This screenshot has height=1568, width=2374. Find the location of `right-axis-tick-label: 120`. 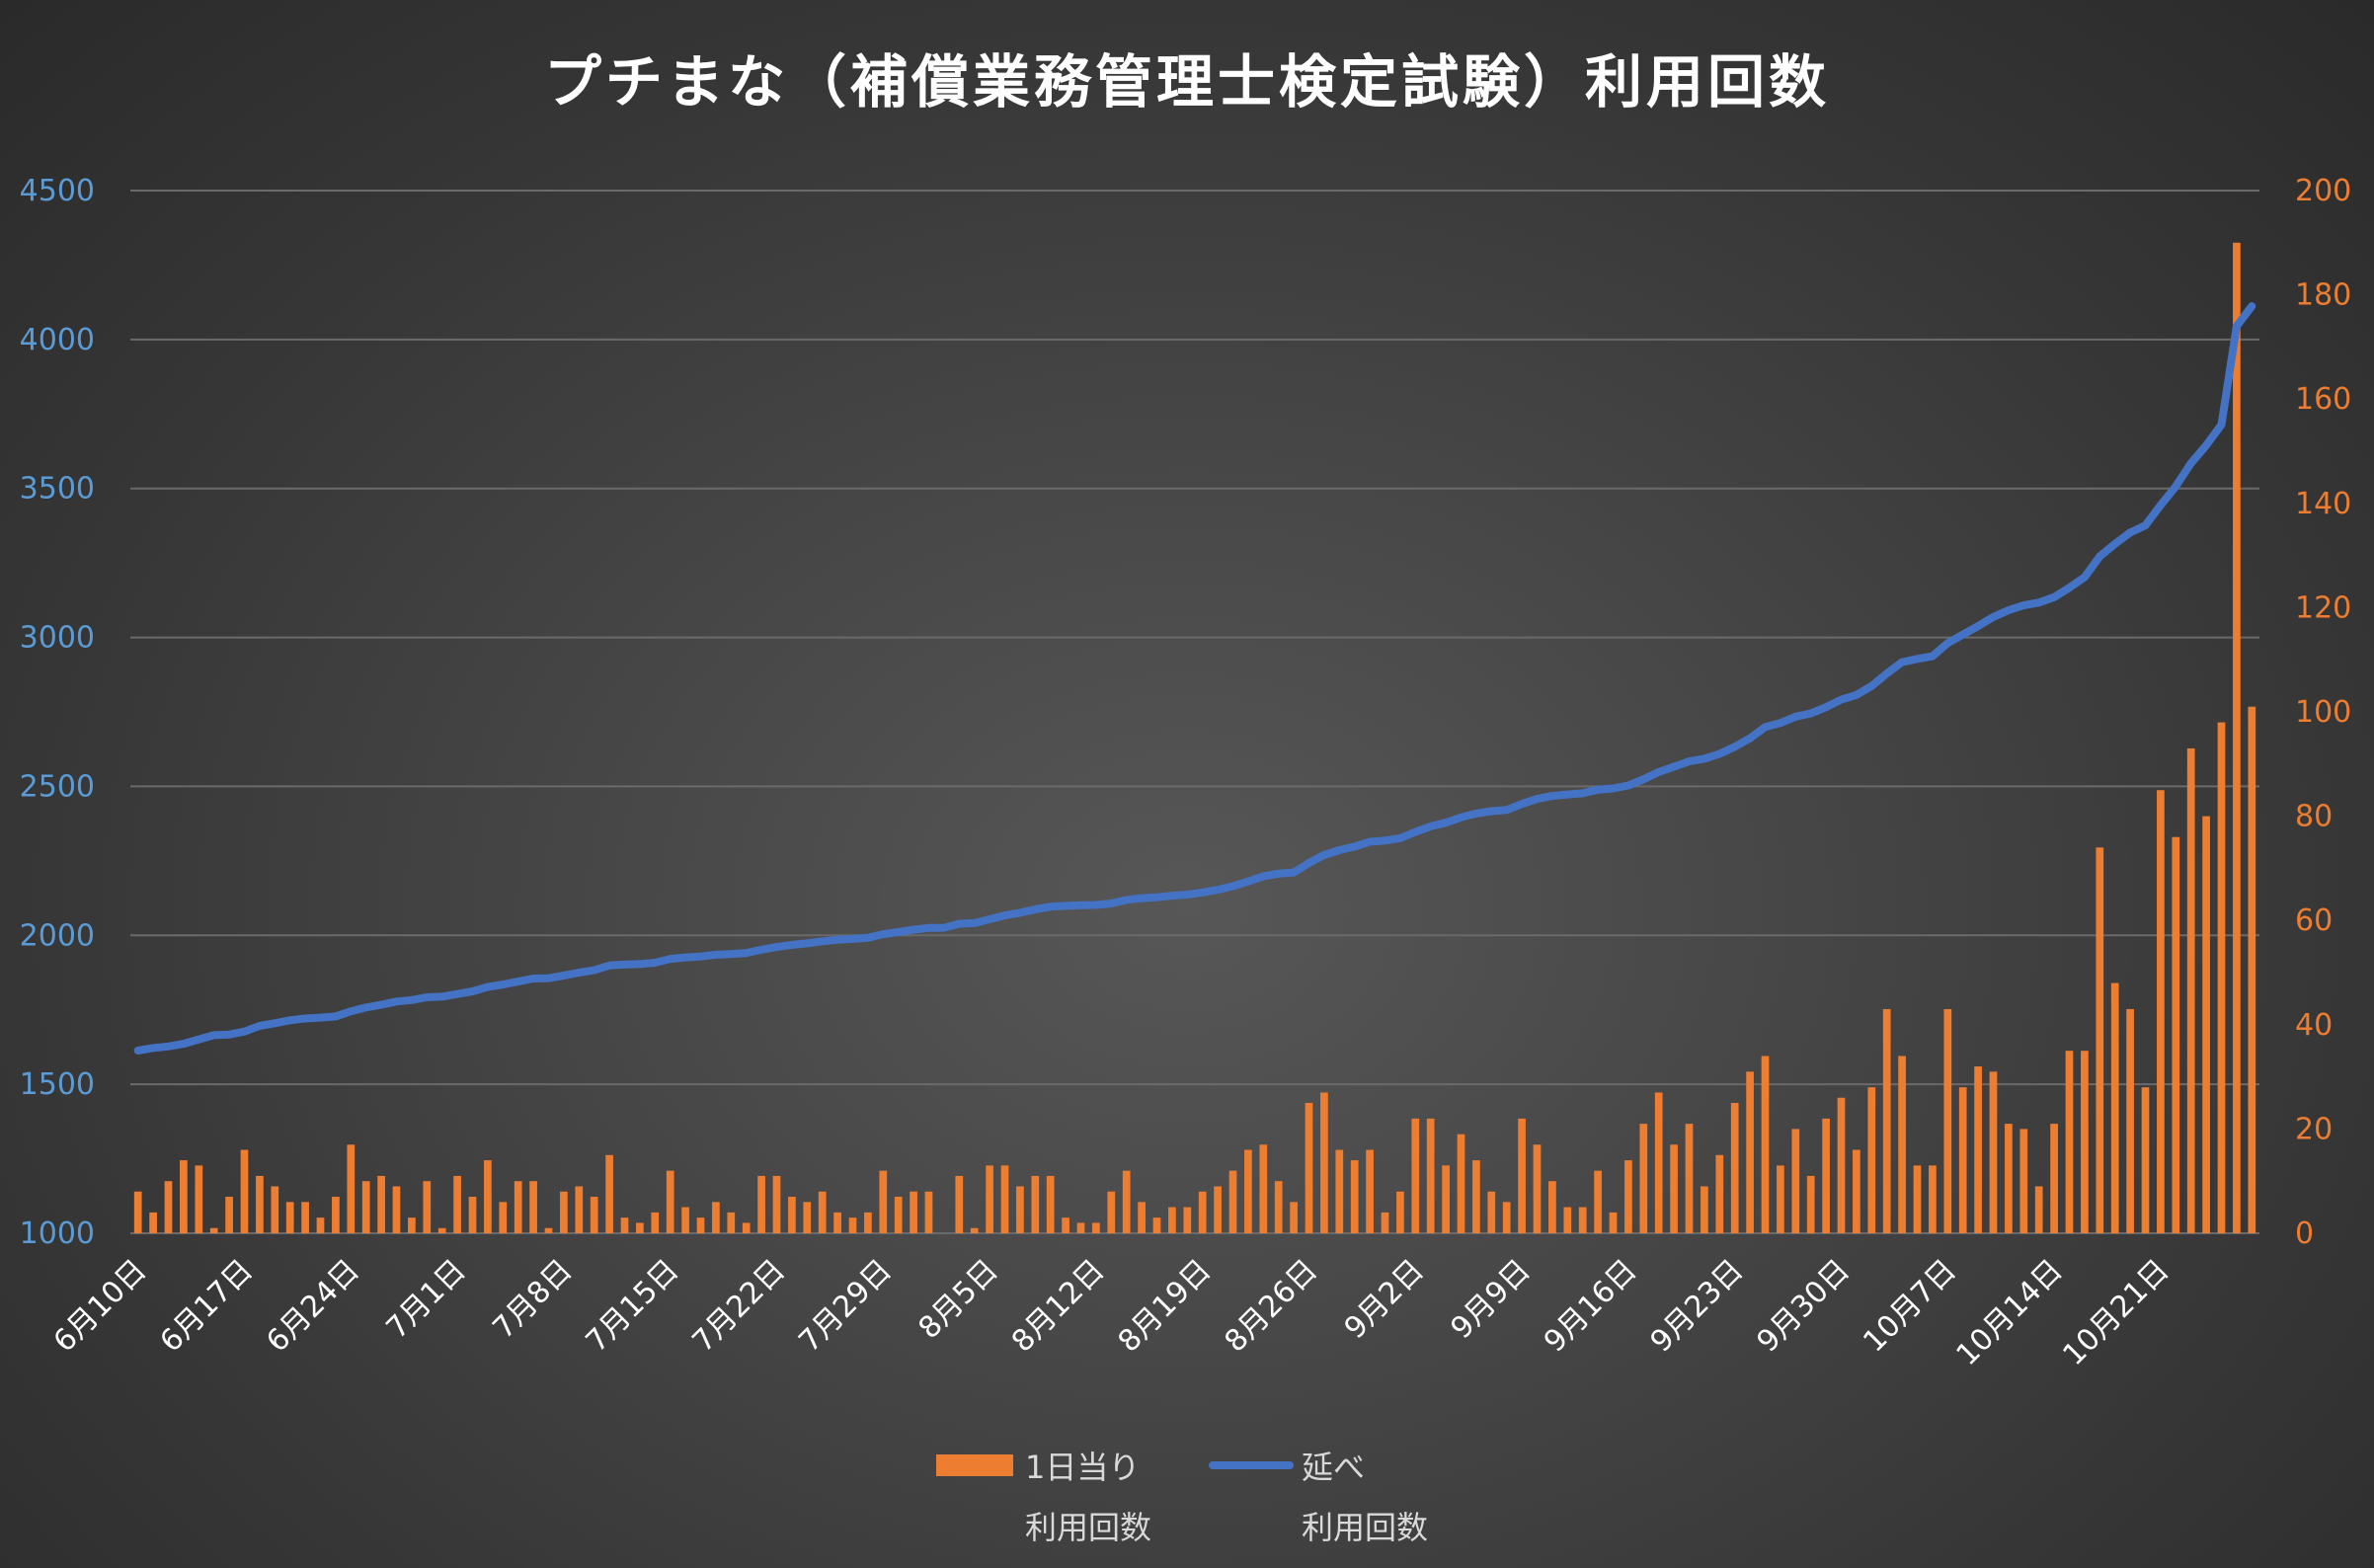

right-axis-tick-label: 120 is located at coordinates (2323, 607).